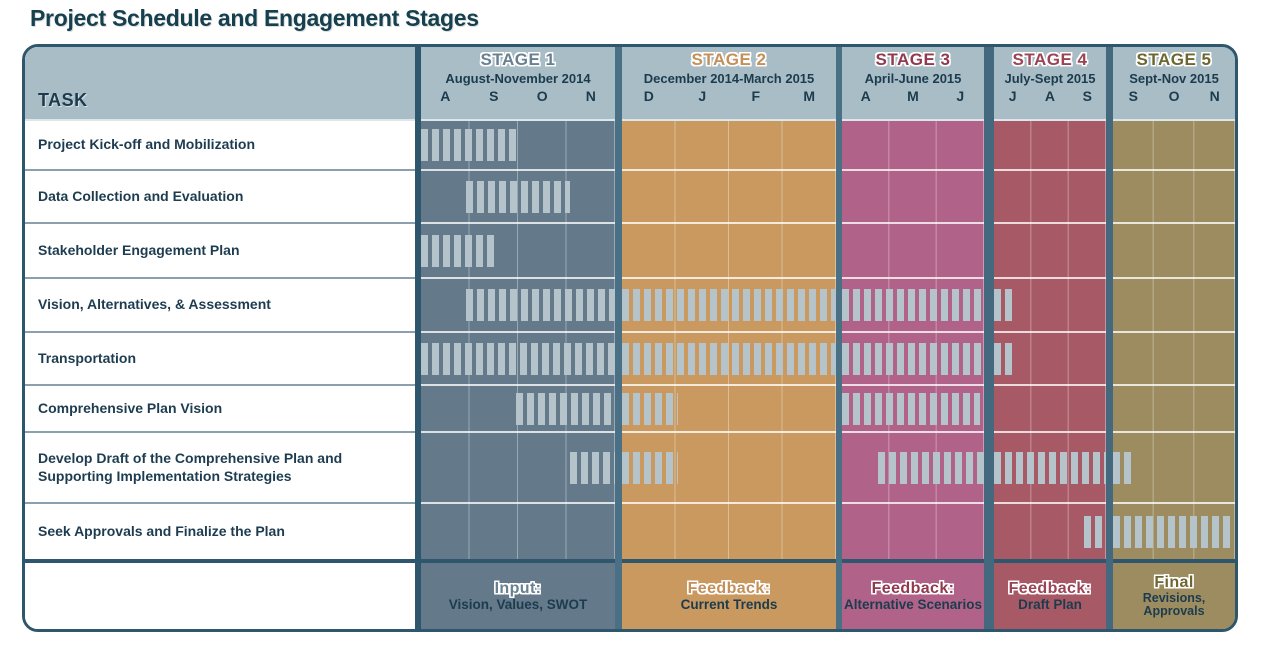  I want to click on task-label: Project Kick-off and Mobilization, so click(147, 144).